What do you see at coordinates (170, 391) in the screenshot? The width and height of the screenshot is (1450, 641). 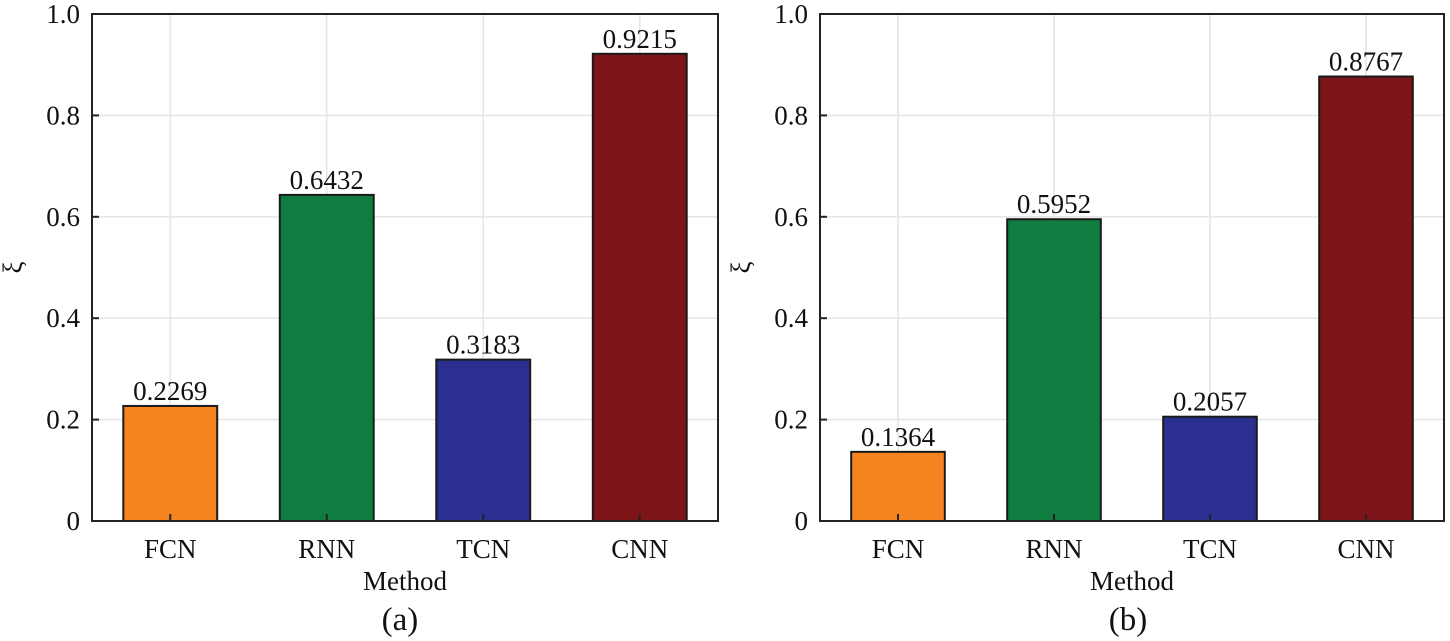 I see `bar-value-label-fcn: 0.2269` at bounding box center [170, 391].